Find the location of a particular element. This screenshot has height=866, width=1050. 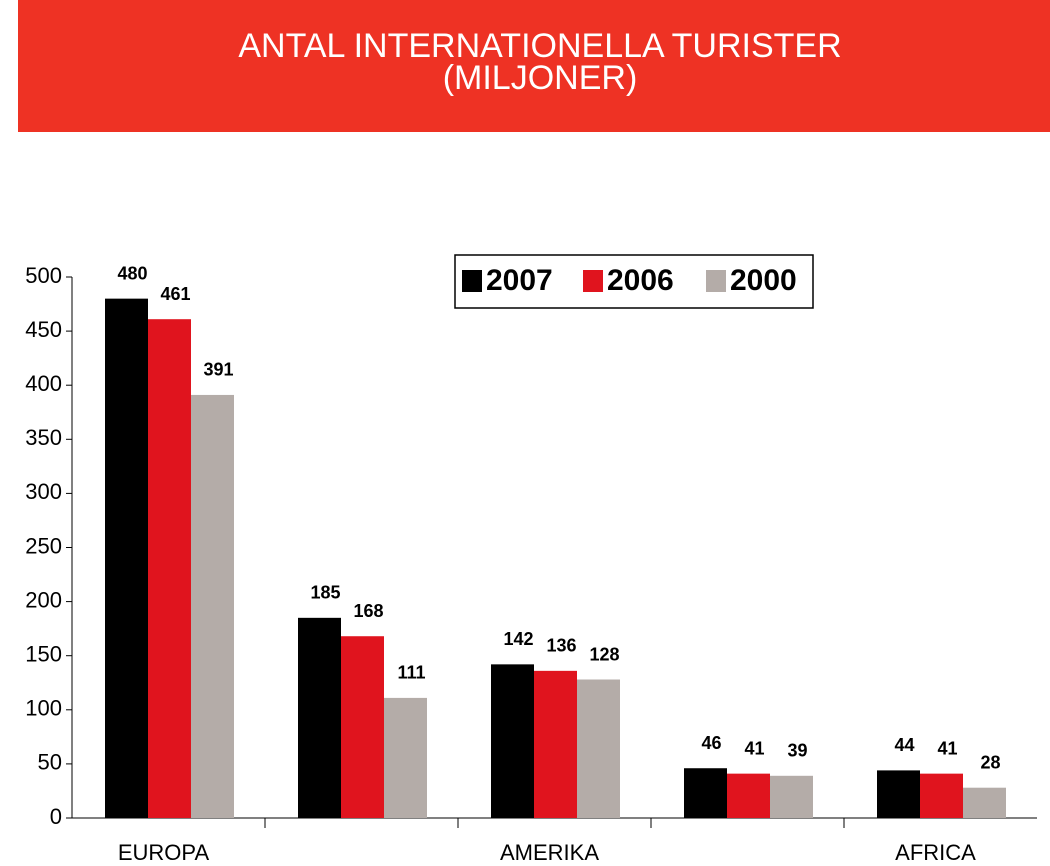

y-tick-label: 300 is located at coordinates (43, 491).